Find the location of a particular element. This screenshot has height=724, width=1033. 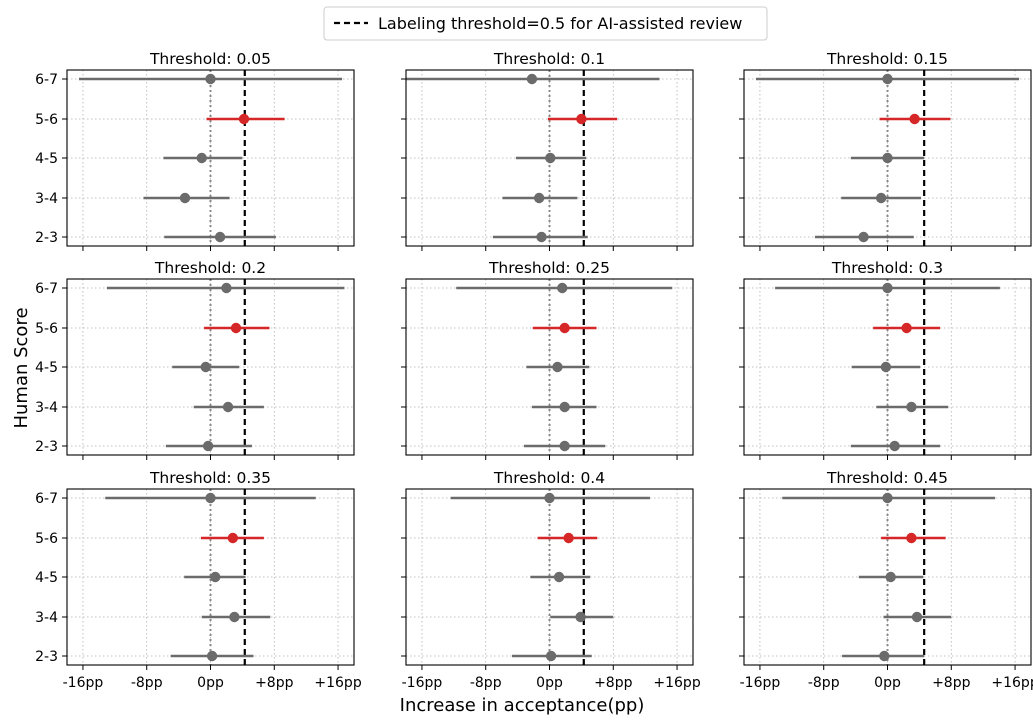

panel-title: Threshold: 0.3 is located at coordinates (887, 268).